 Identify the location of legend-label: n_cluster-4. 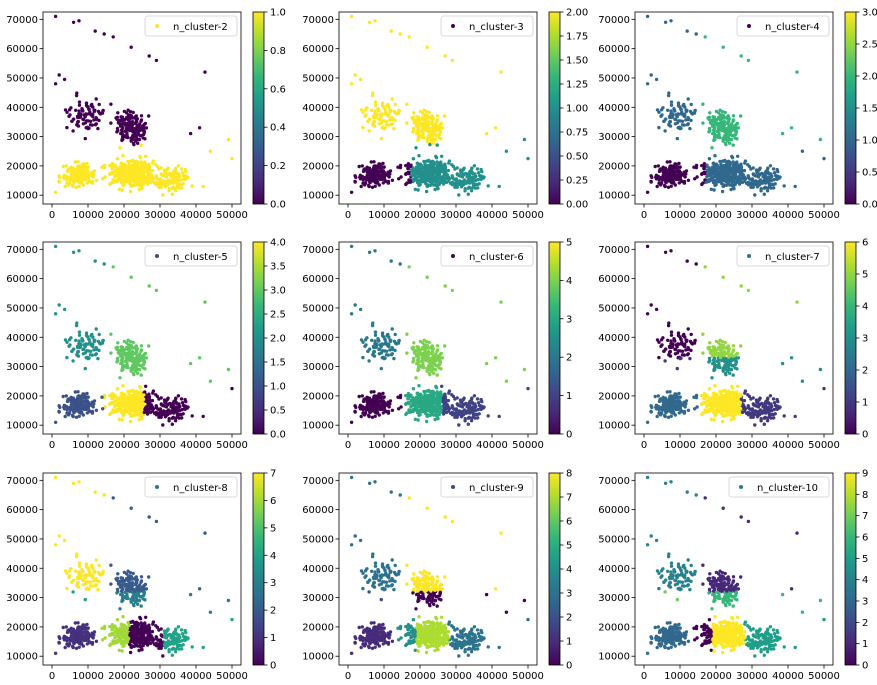
(792, 27).